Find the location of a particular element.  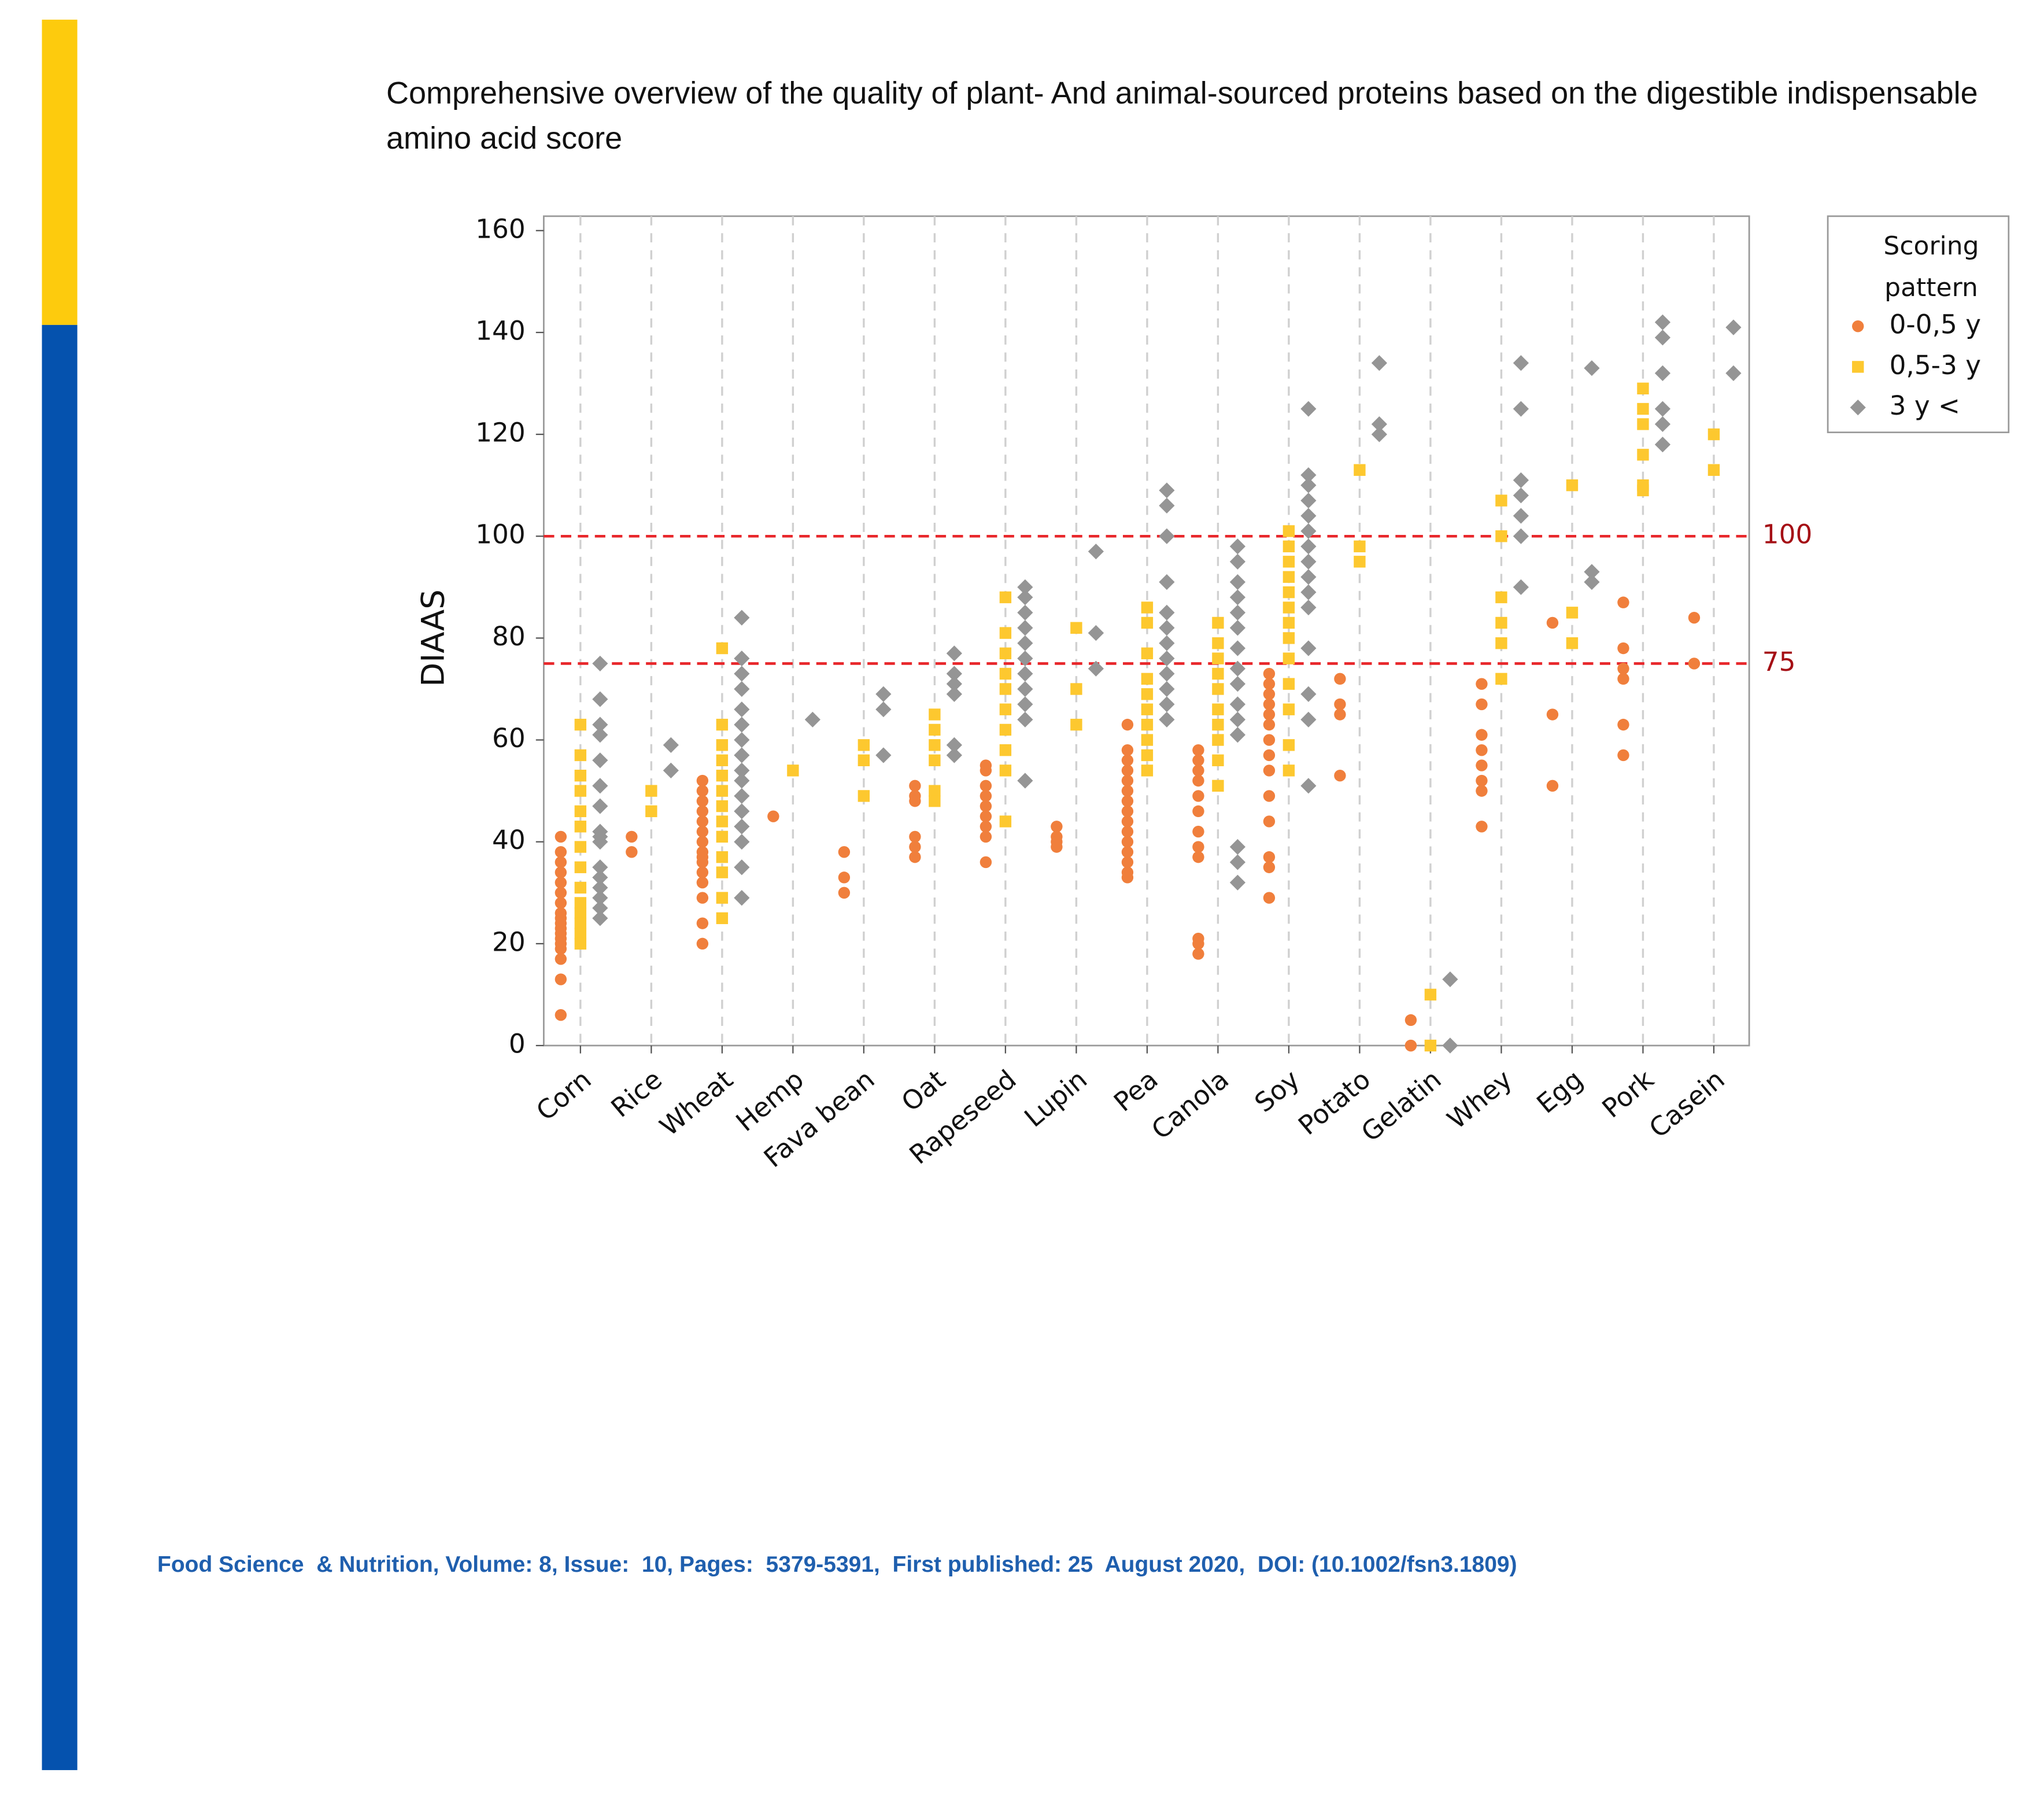

x-tick-label: Lupin is located at coordinates (1056, 1098).